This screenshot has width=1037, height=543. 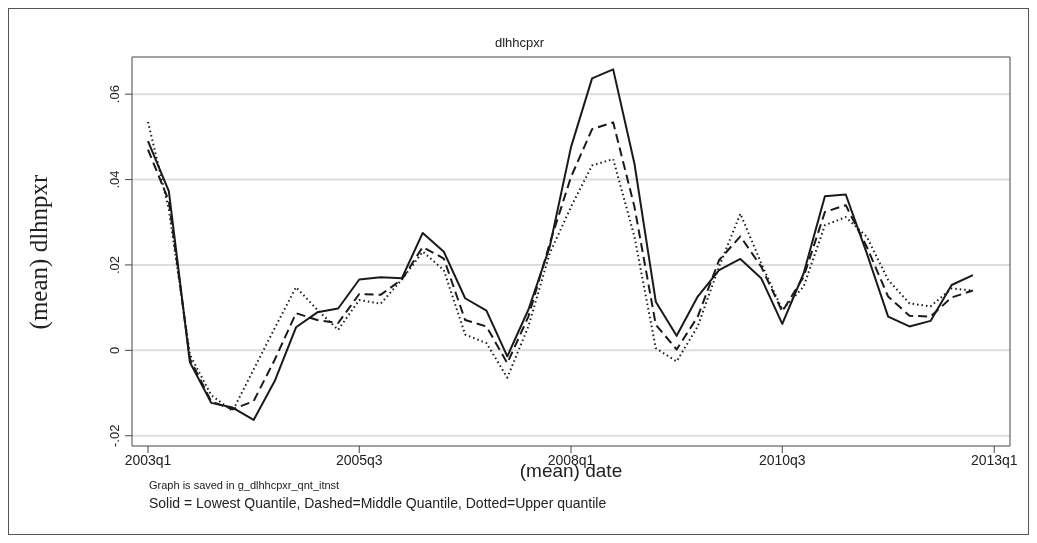 What do you see at coordinates (148, 459) in the screenshot?
I see `x-tick-label: 2003q1` at bounding box center [148, 459].